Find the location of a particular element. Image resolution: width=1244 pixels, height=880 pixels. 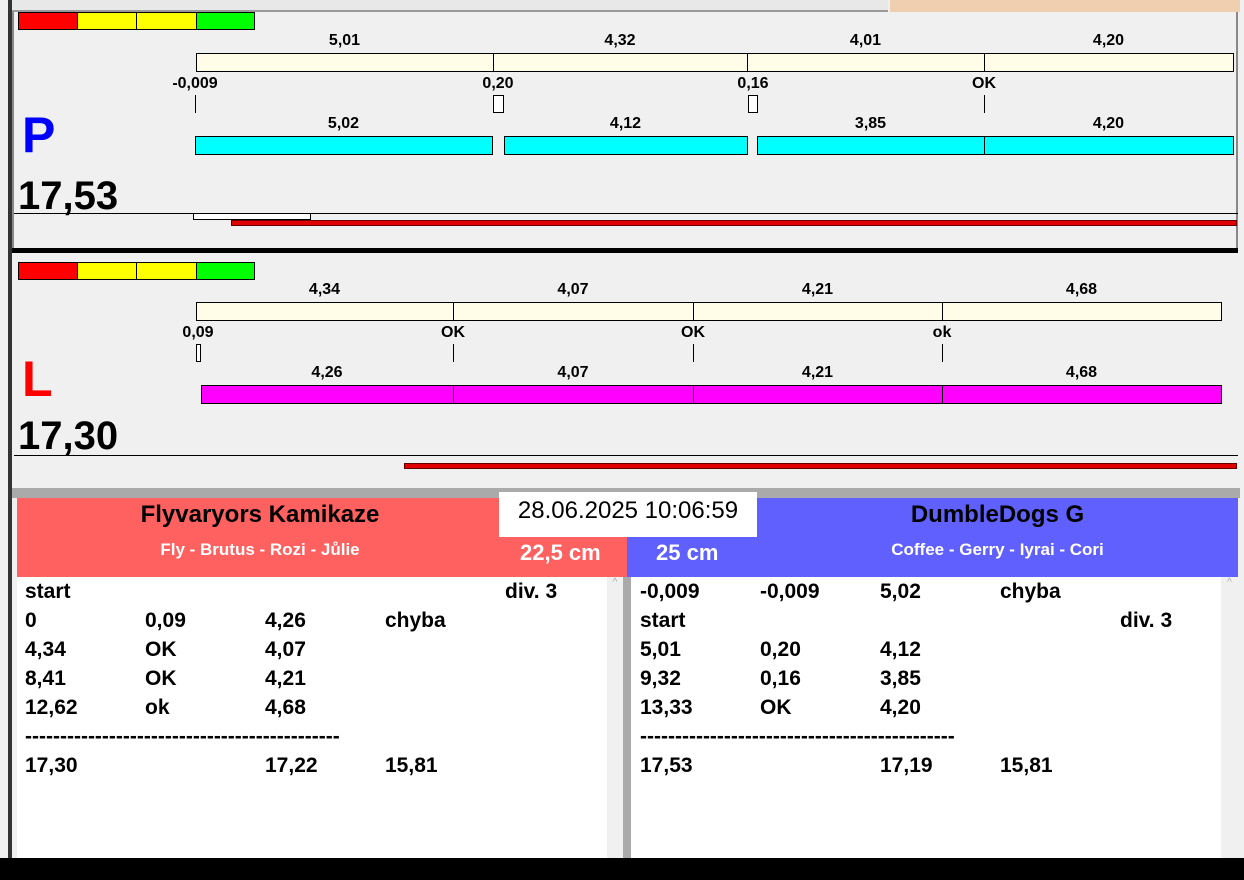

l_panel-run-label: 4,21 is located at coordinates (817, 372).